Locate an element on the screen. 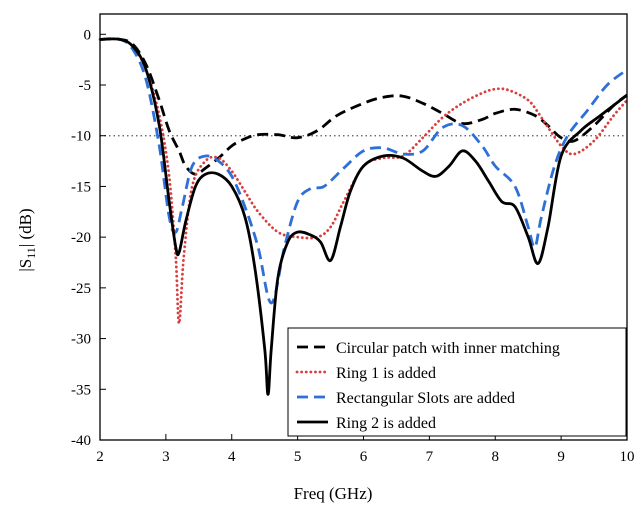 The height and width of the screenshot is (506, 641). y-axis: 0 -5 -10 -15 -20 -25 -30 -35 -40 is located at coordinates (88, 238).